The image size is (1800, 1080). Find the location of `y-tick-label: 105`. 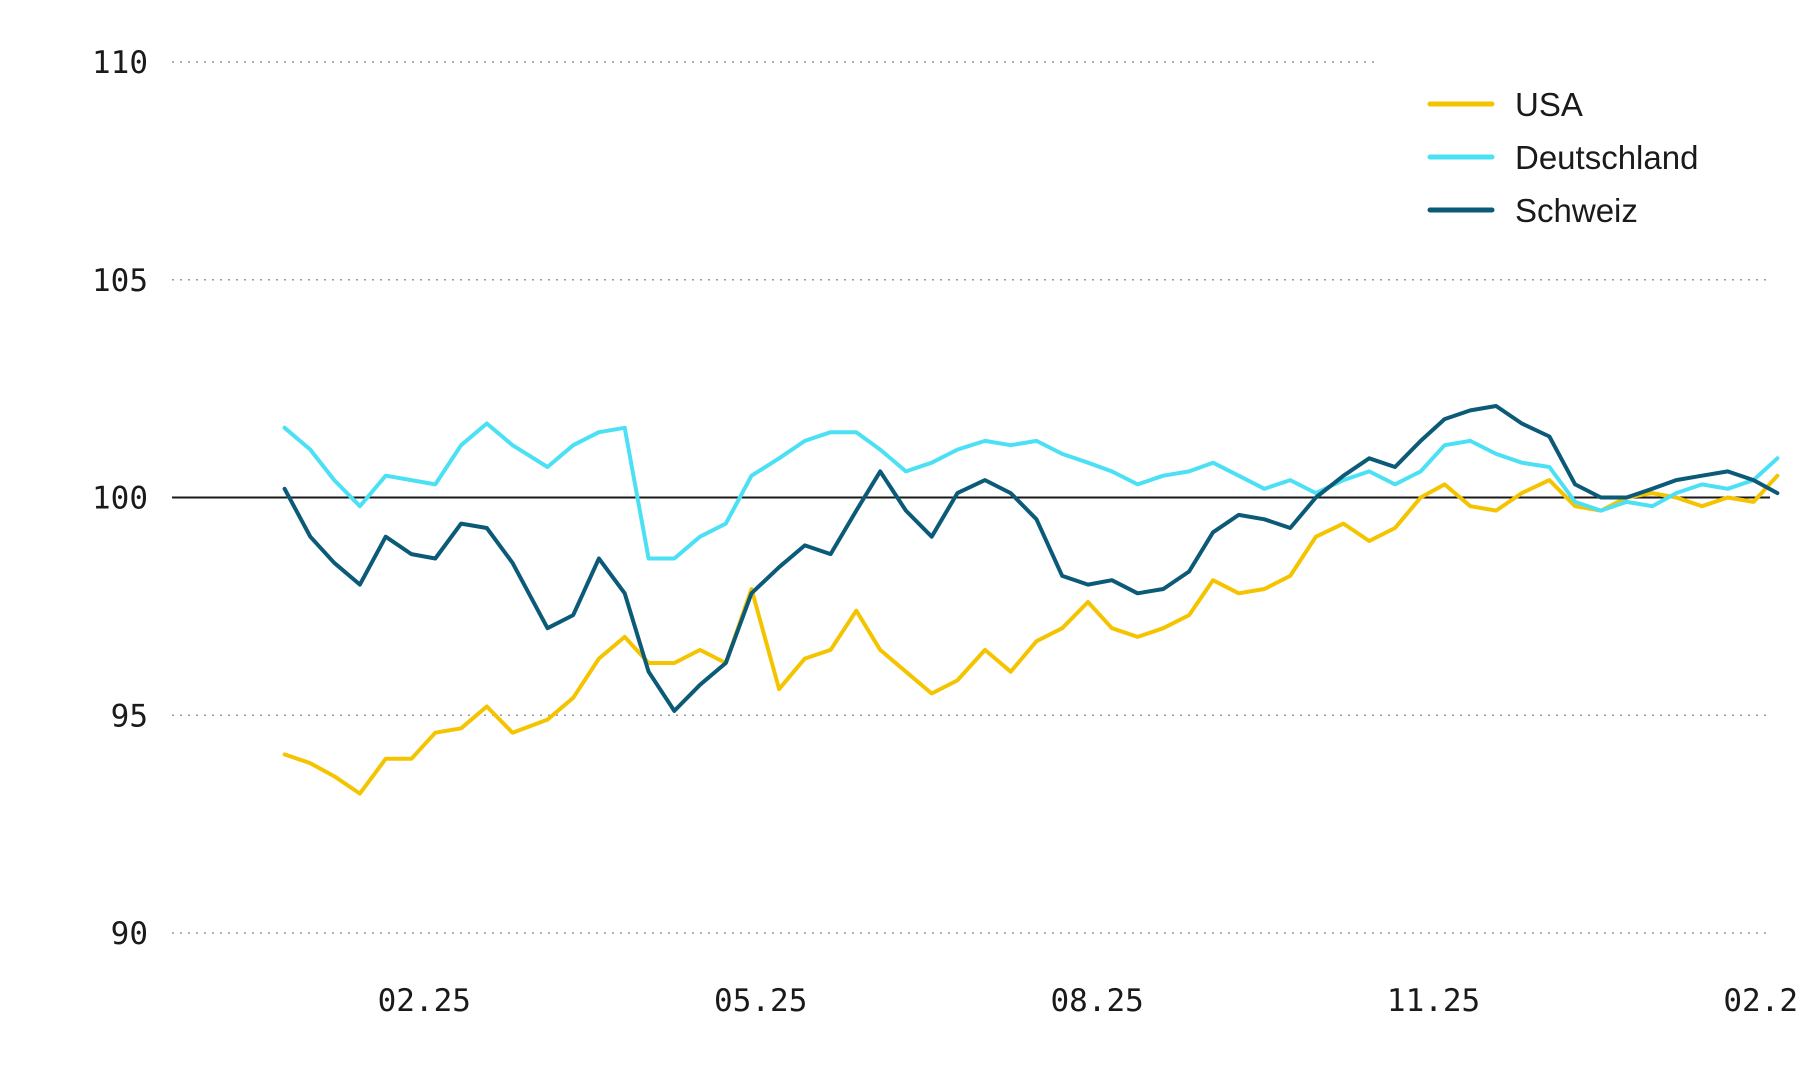

y-tick-label: 105 is located at coordinates (120, 281).